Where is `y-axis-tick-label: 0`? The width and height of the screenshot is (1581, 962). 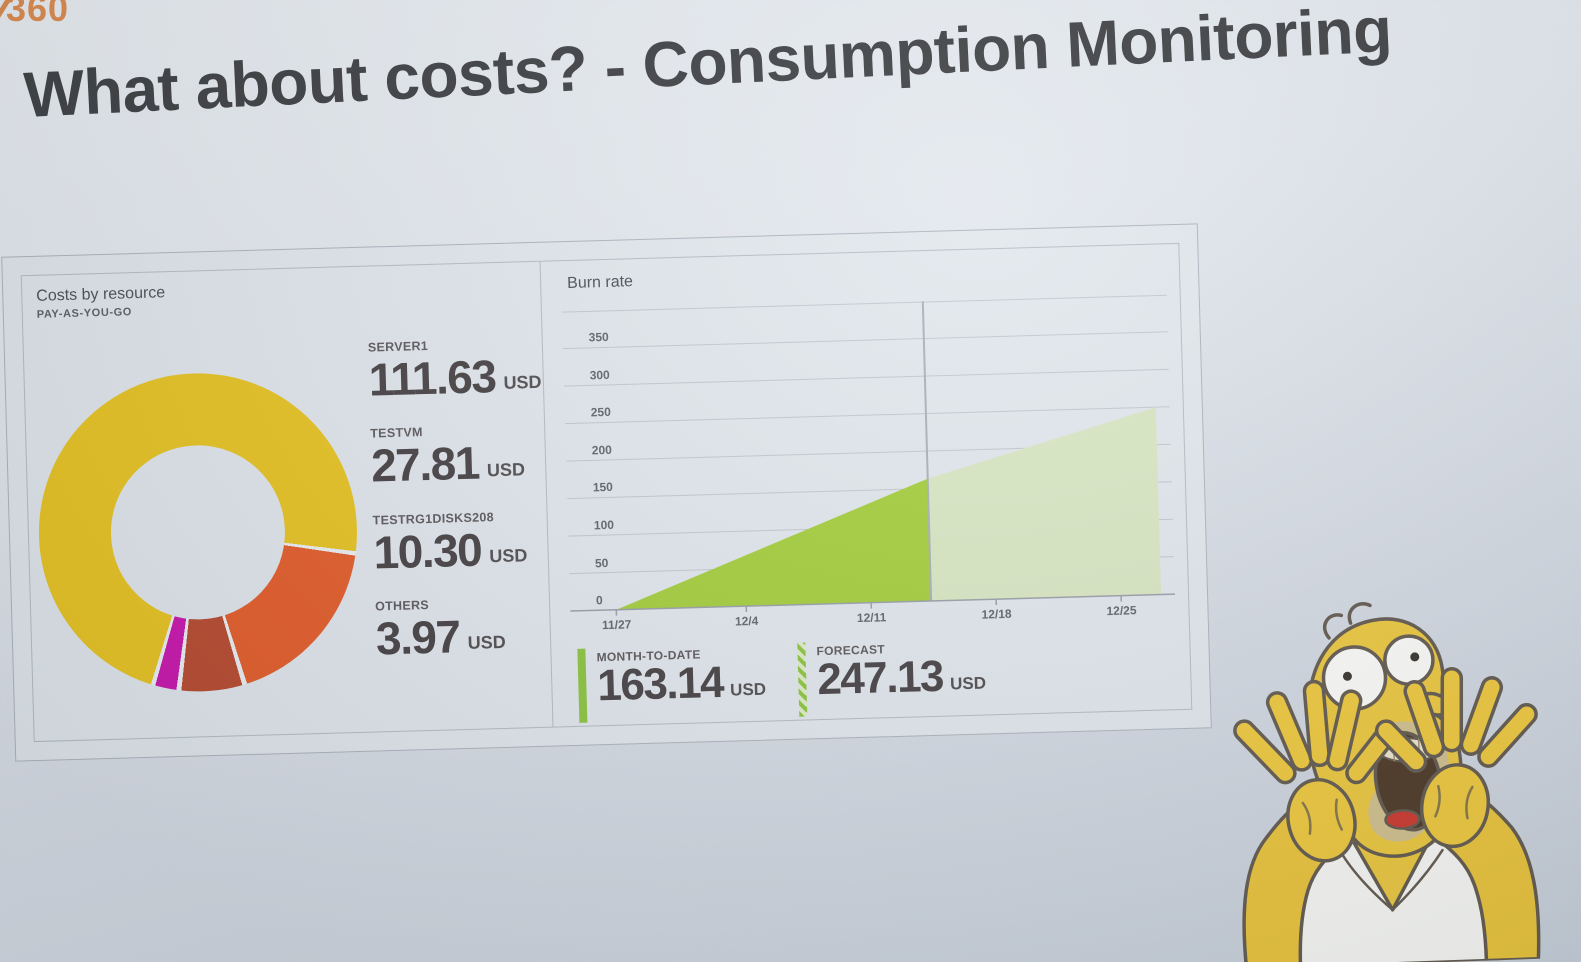 y-axis-tick-label: 0 is located at coordinates (599, 600).